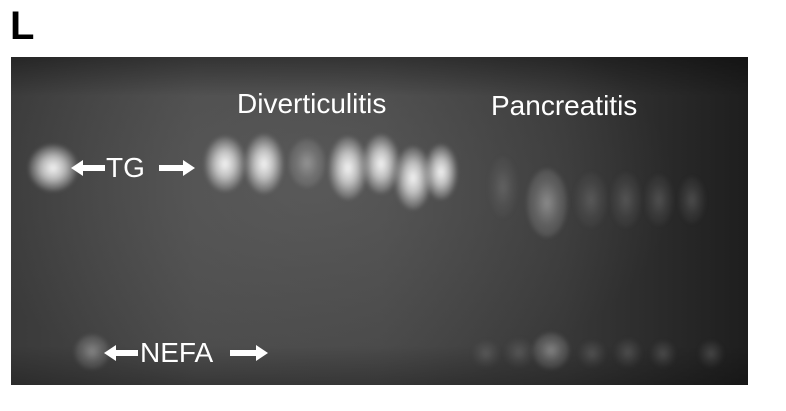 Image resolution: width=786 pixels, height=411 pixels. I want to click on tg-band-reference, so click(53, 168).